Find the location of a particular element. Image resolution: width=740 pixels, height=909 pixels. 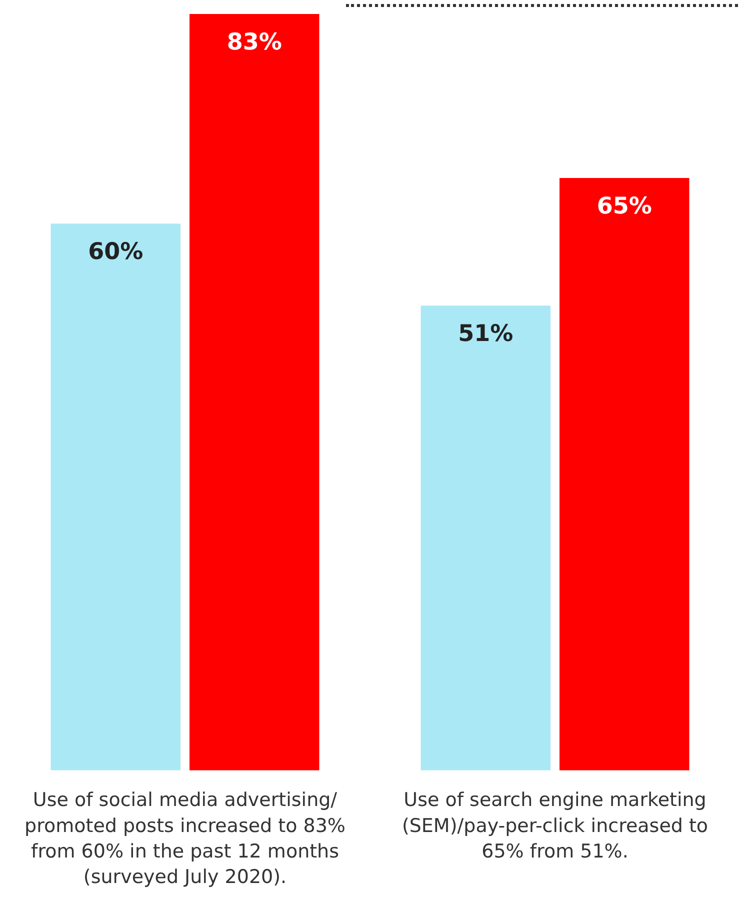

data-label: 65% is located at coordinates (624, 207).